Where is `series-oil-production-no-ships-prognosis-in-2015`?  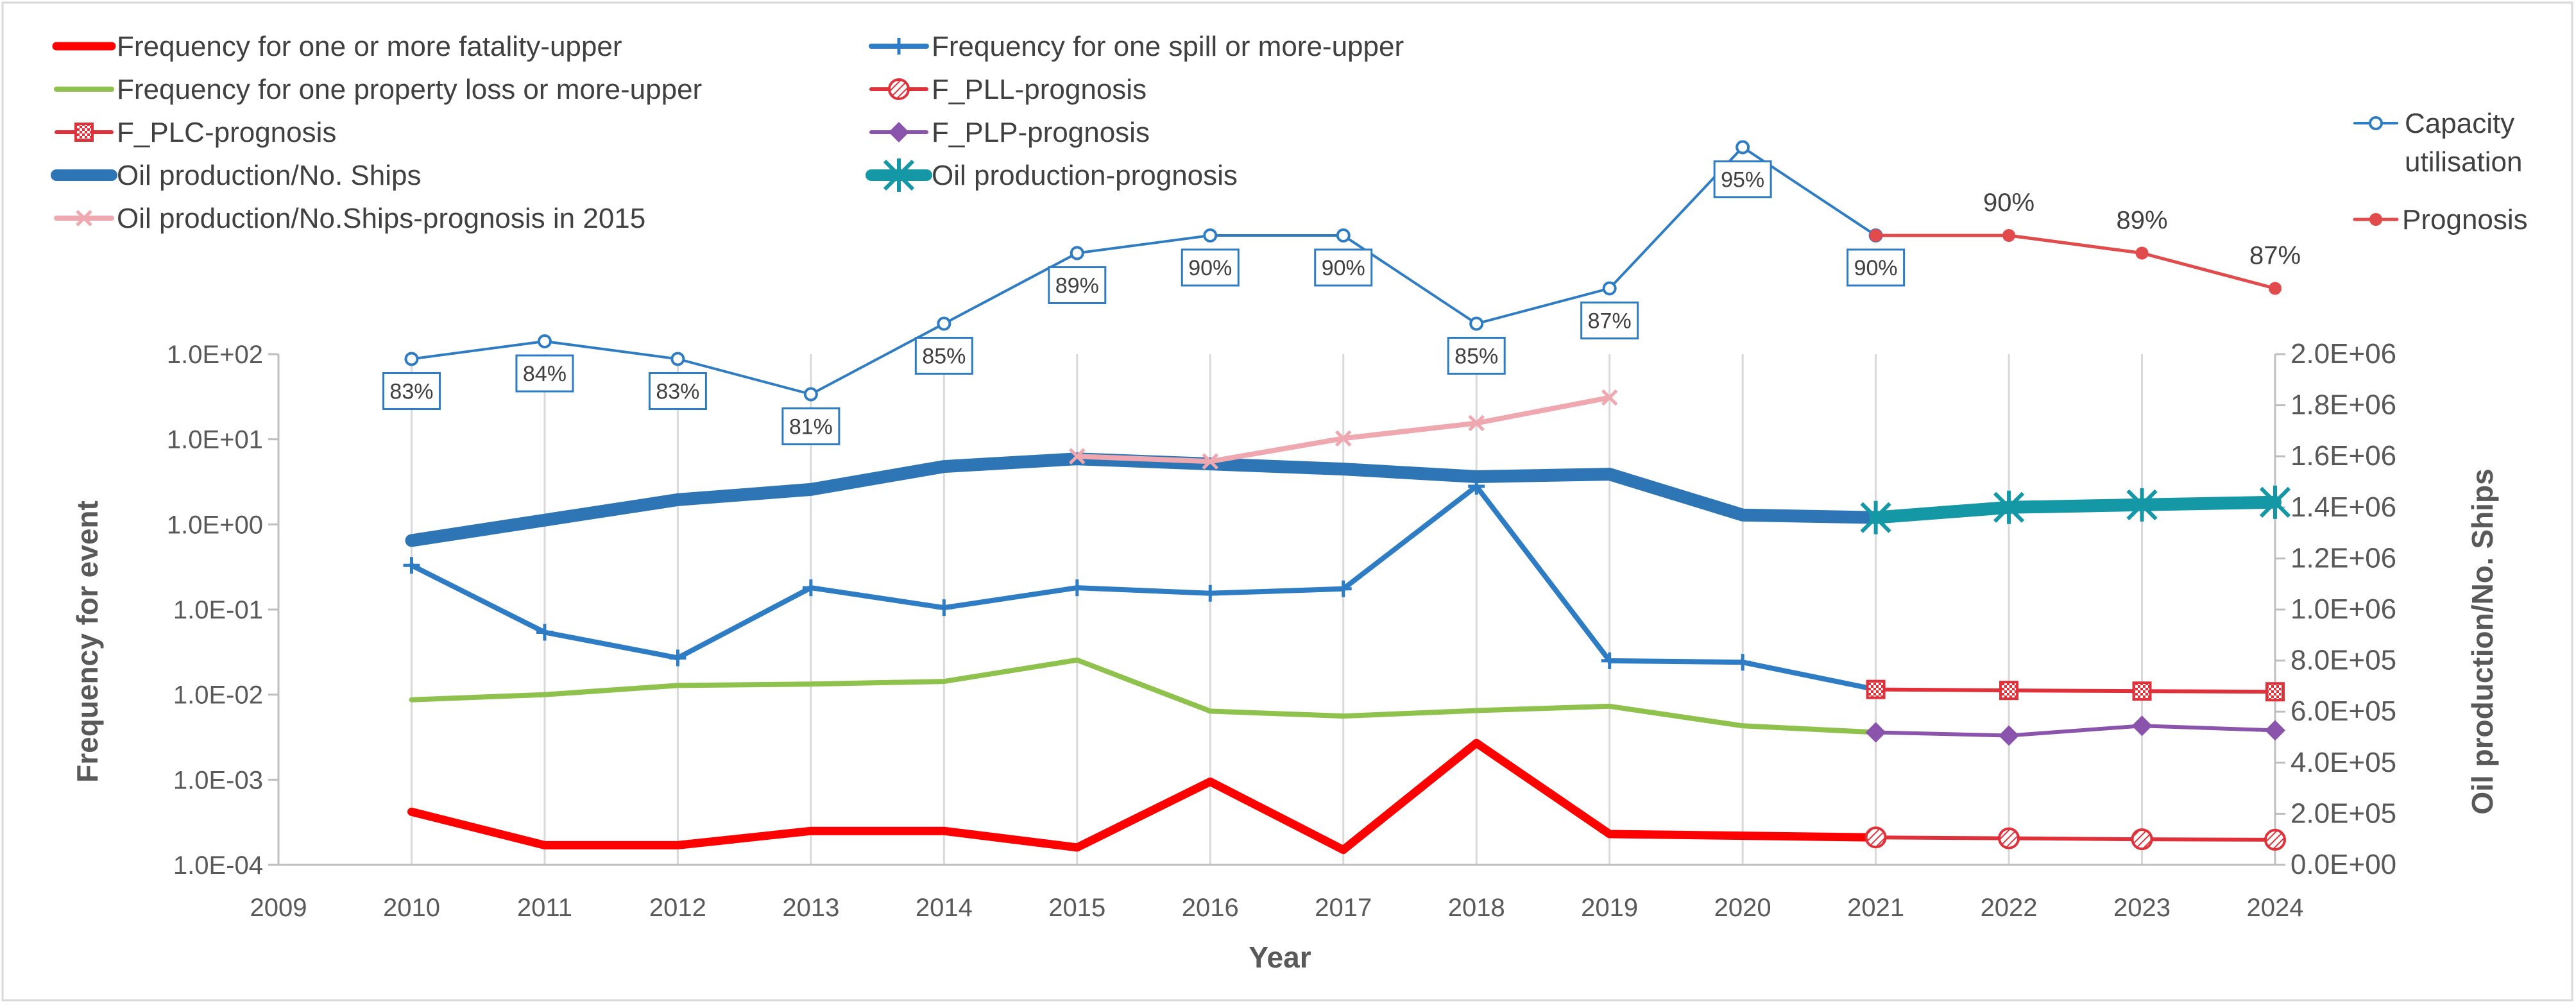
series-oil-production-no-ships-prognosis-in-2015 is located at coordinates (1343, 429).